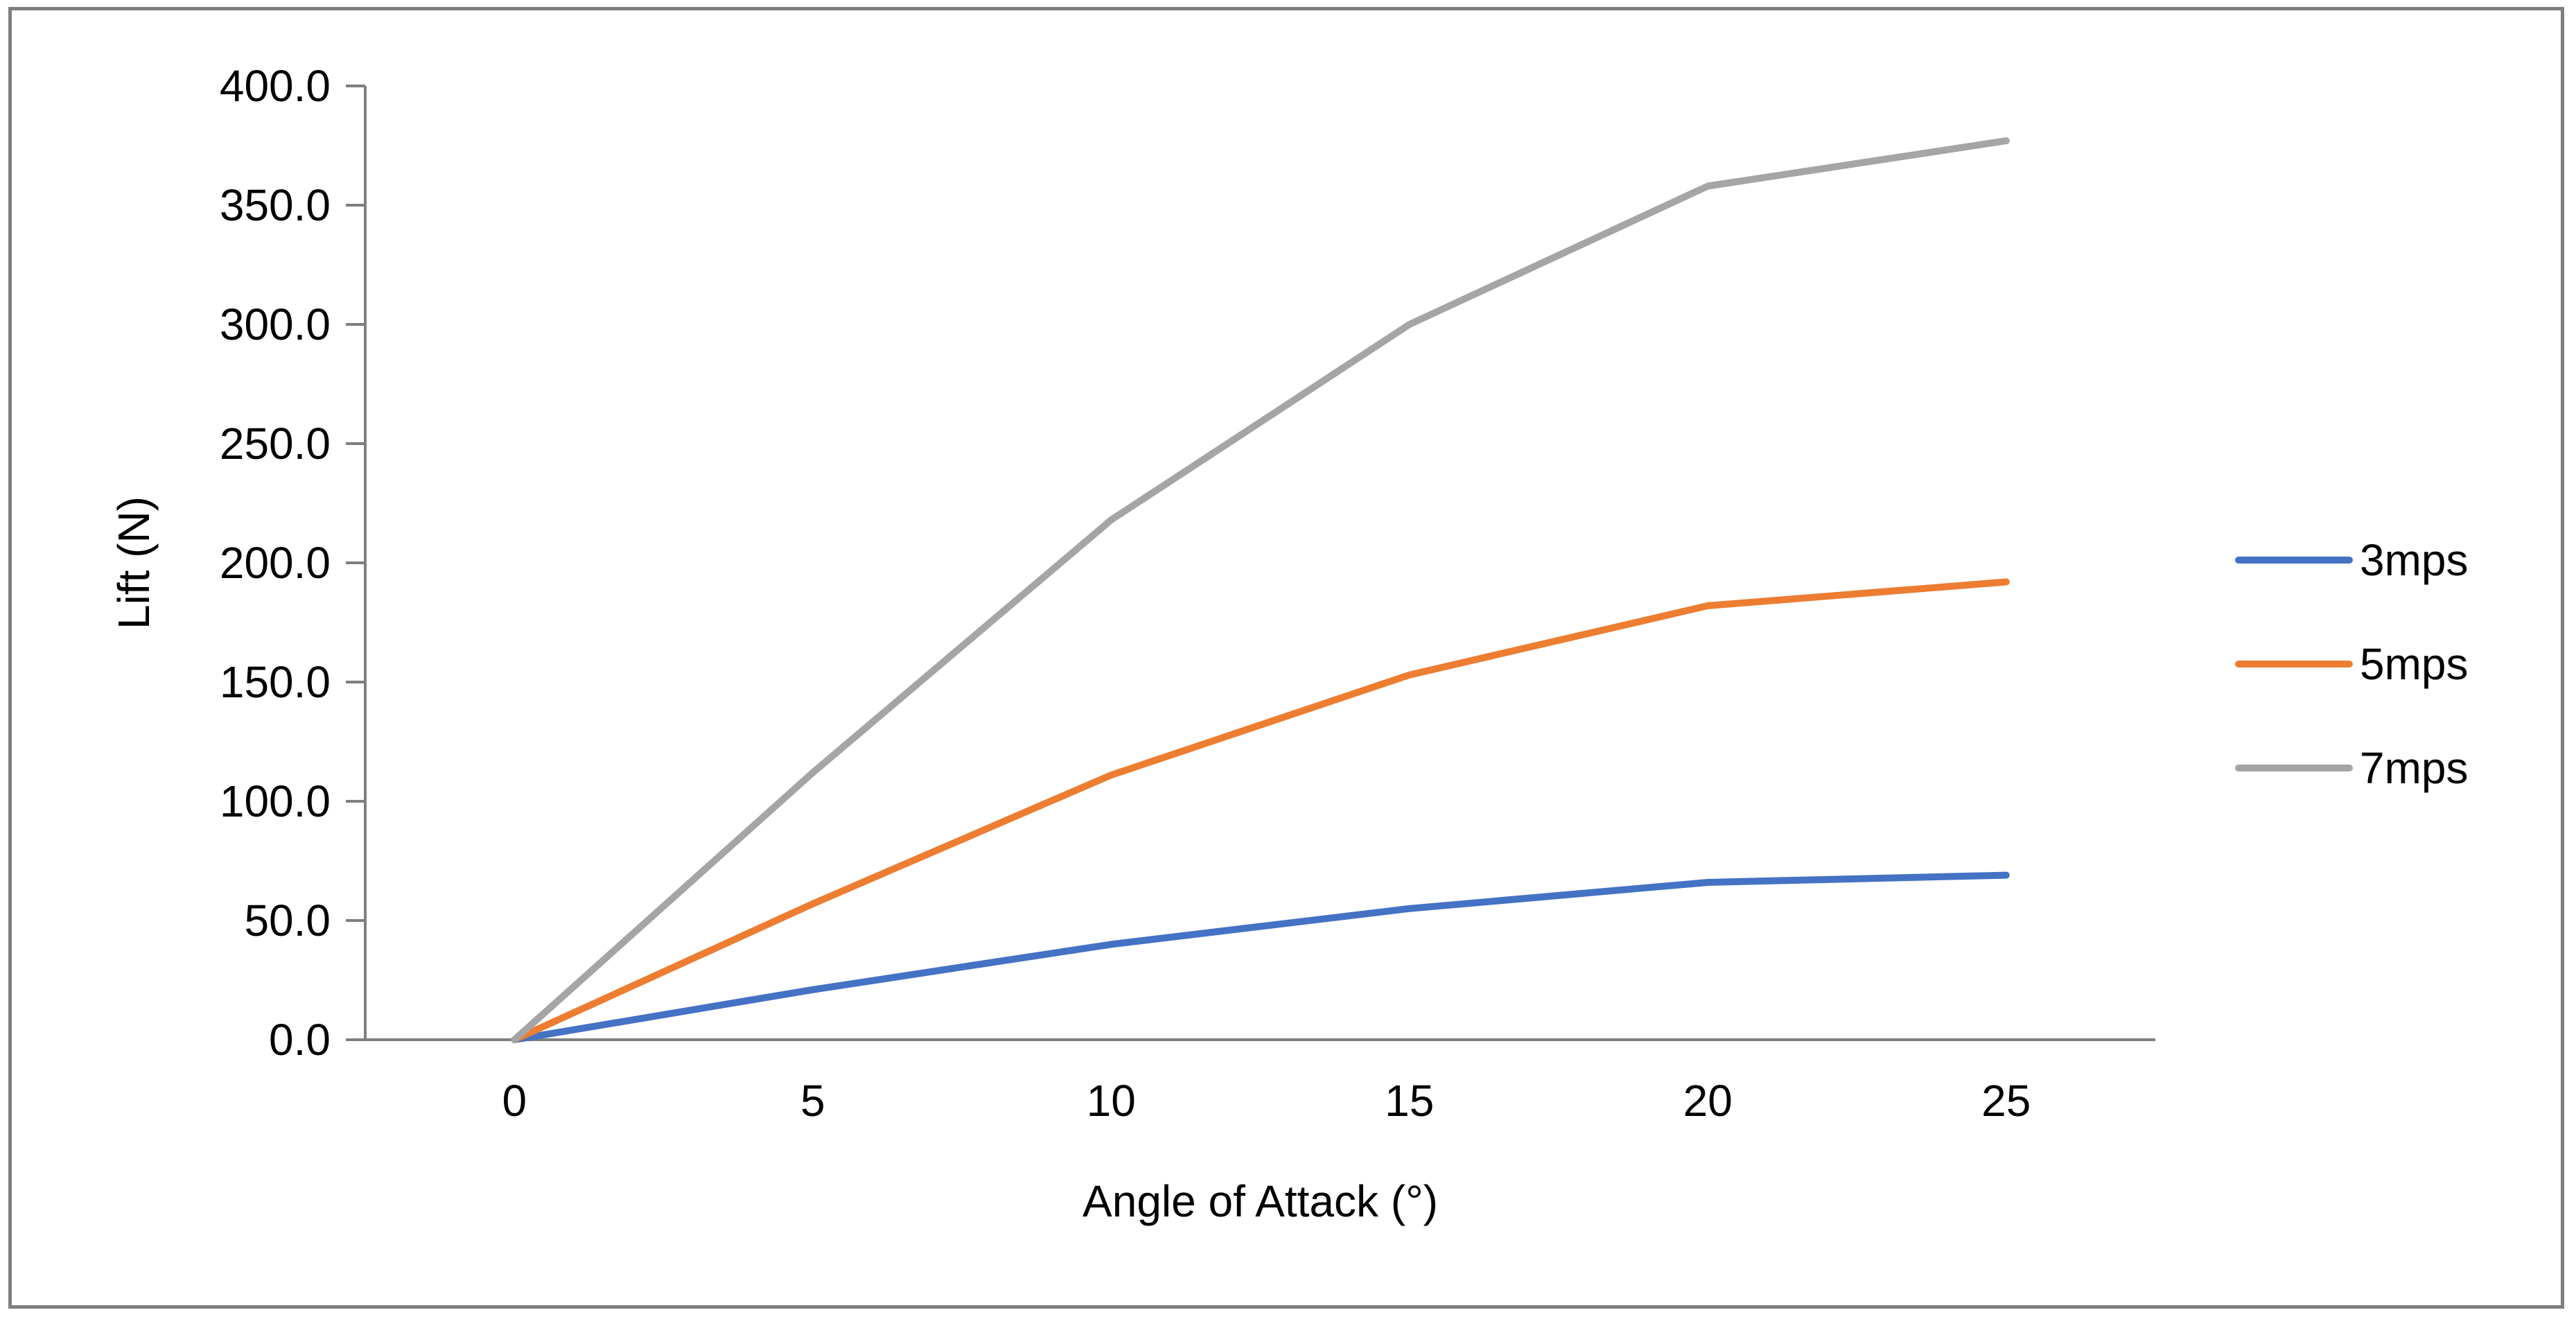 The height and width of the screenshot is (1326, 2576). I want to click on x-tick-label: 25, so click(2006, 1101).